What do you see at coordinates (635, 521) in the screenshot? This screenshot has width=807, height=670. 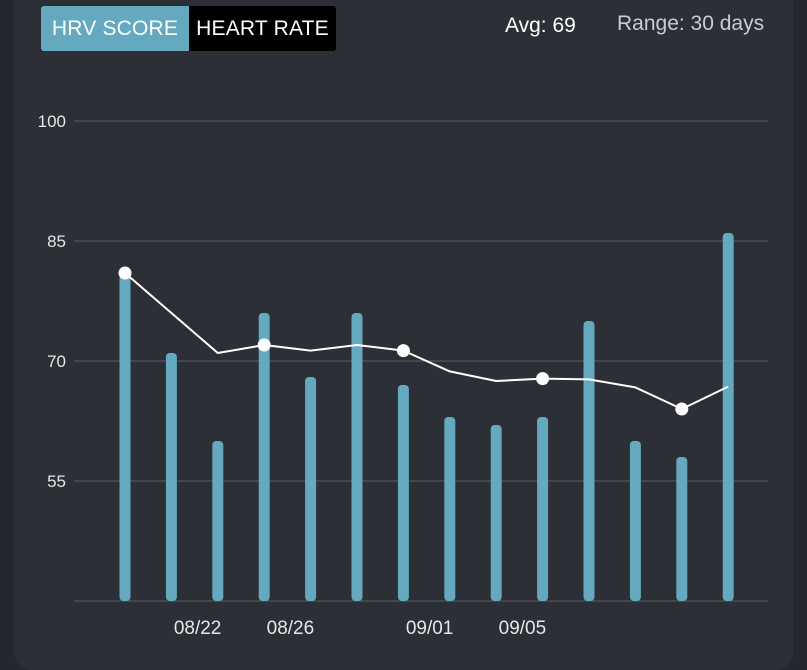 I see `bar-09/10` at bounding box center [635, 521].